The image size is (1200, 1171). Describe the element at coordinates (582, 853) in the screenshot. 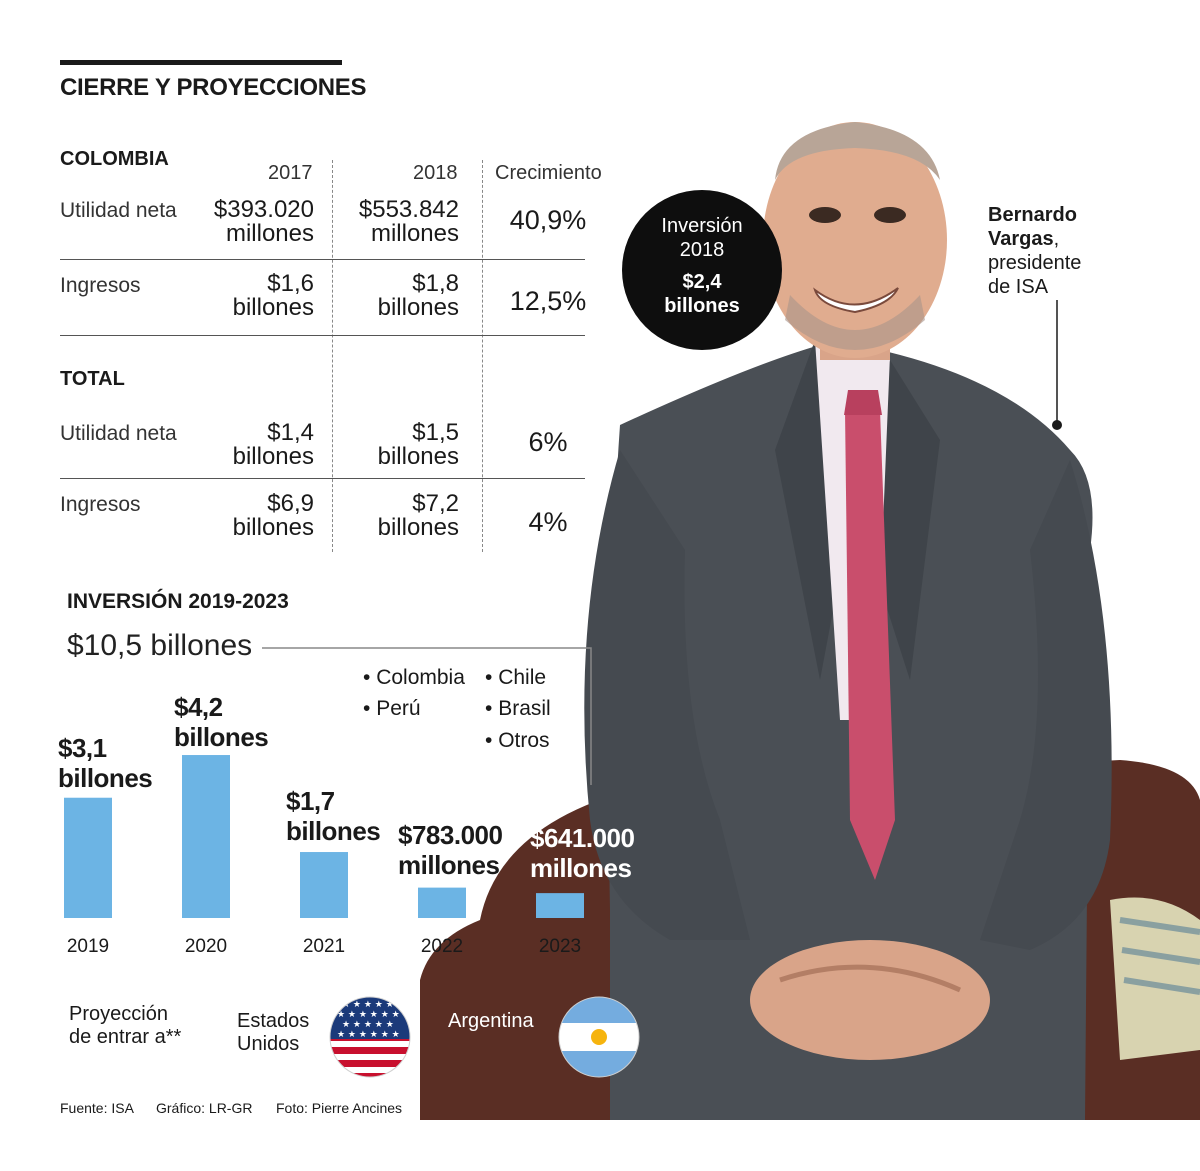

I see `bar-label-2023: $641.000 millones` at that location.